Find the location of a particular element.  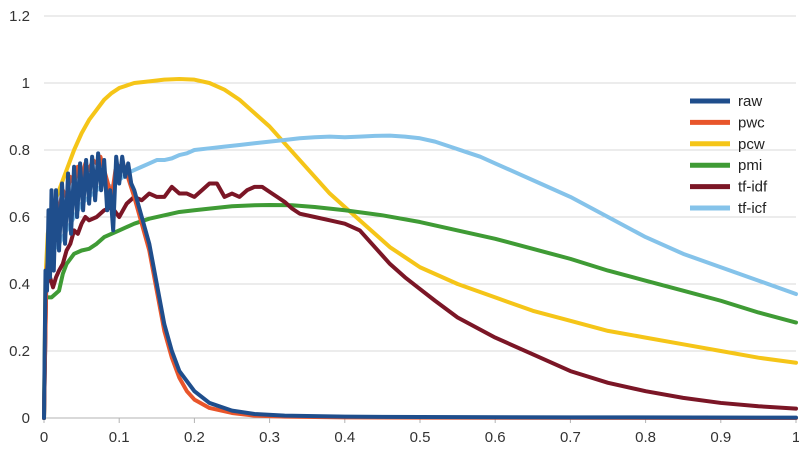

y-tick-label: 0.2 is located at coordinates (19, 351).